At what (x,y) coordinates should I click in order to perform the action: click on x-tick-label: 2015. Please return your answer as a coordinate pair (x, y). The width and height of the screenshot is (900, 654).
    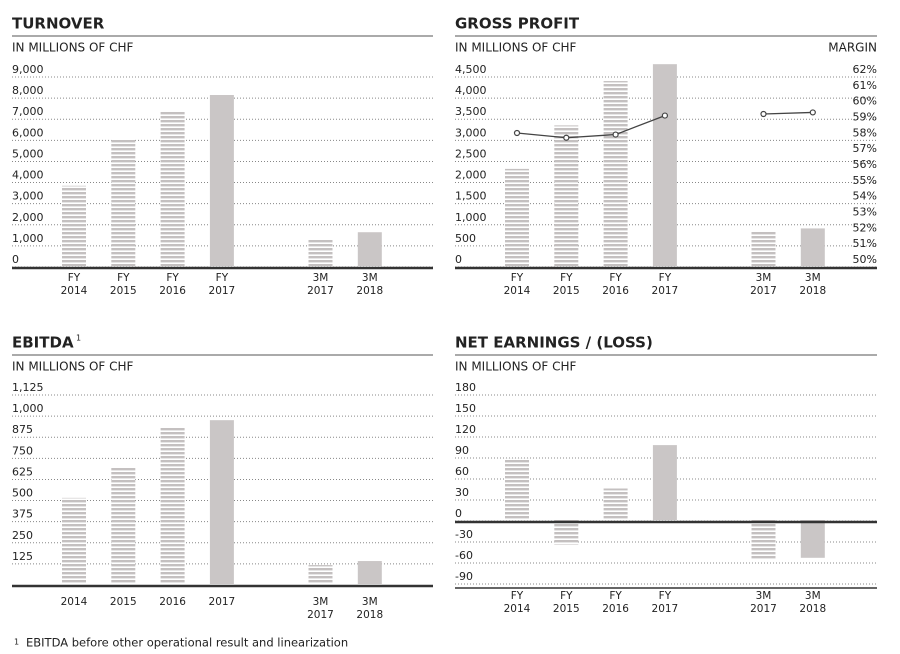
    Looking at the image, I should click on (123, 602).